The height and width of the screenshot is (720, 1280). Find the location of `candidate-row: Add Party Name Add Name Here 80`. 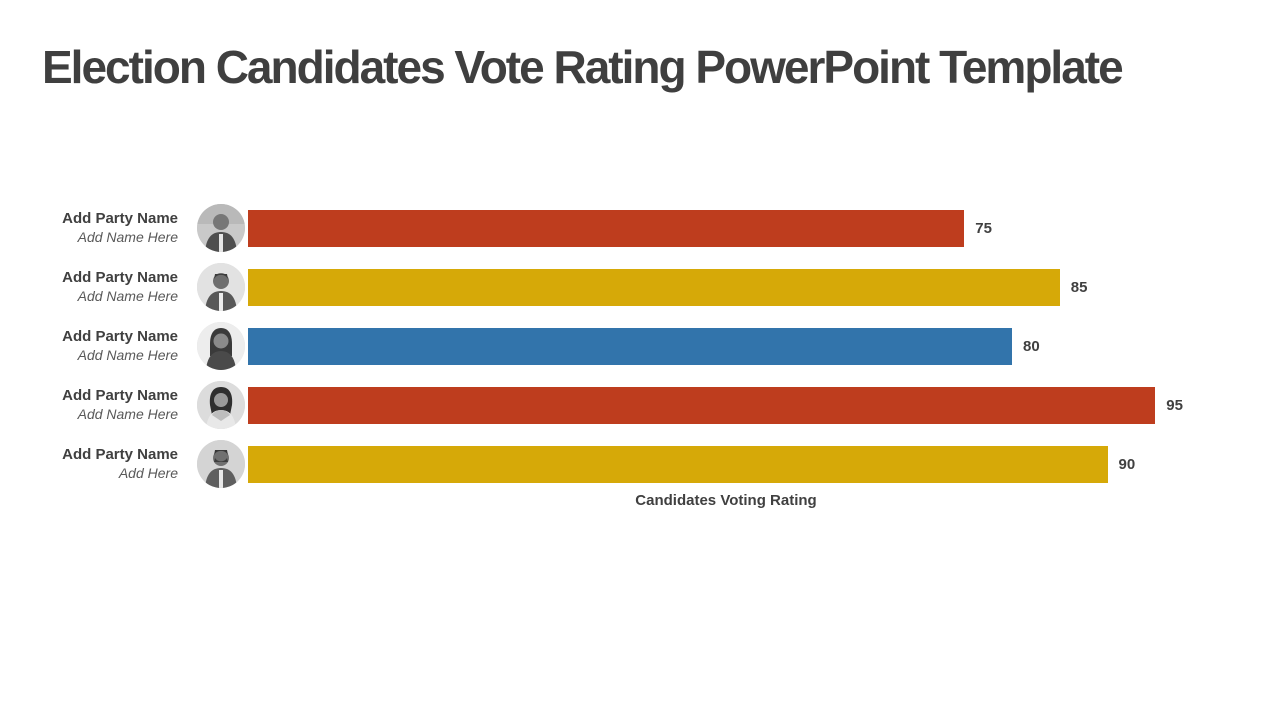

candidate-row: Add Party Name Add Name Here 80 is located at coordinates (640, 346).